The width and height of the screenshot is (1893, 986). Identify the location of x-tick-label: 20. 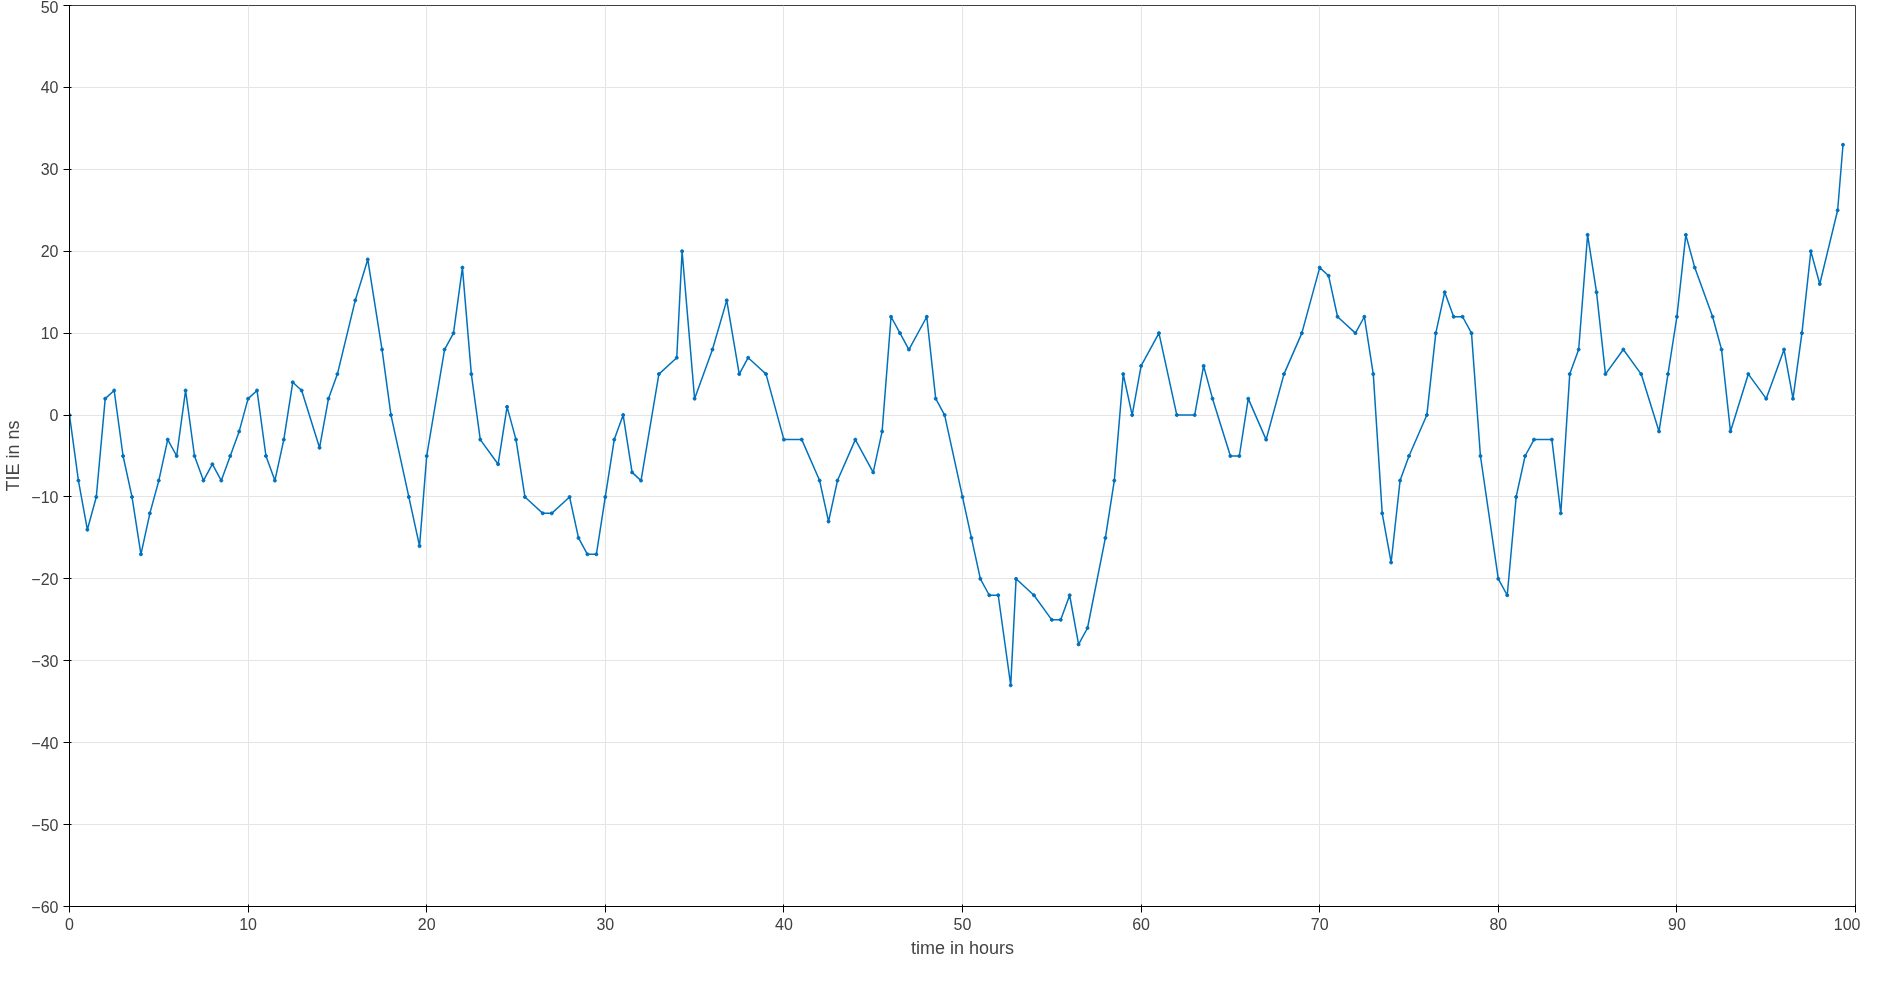
(426, 924).